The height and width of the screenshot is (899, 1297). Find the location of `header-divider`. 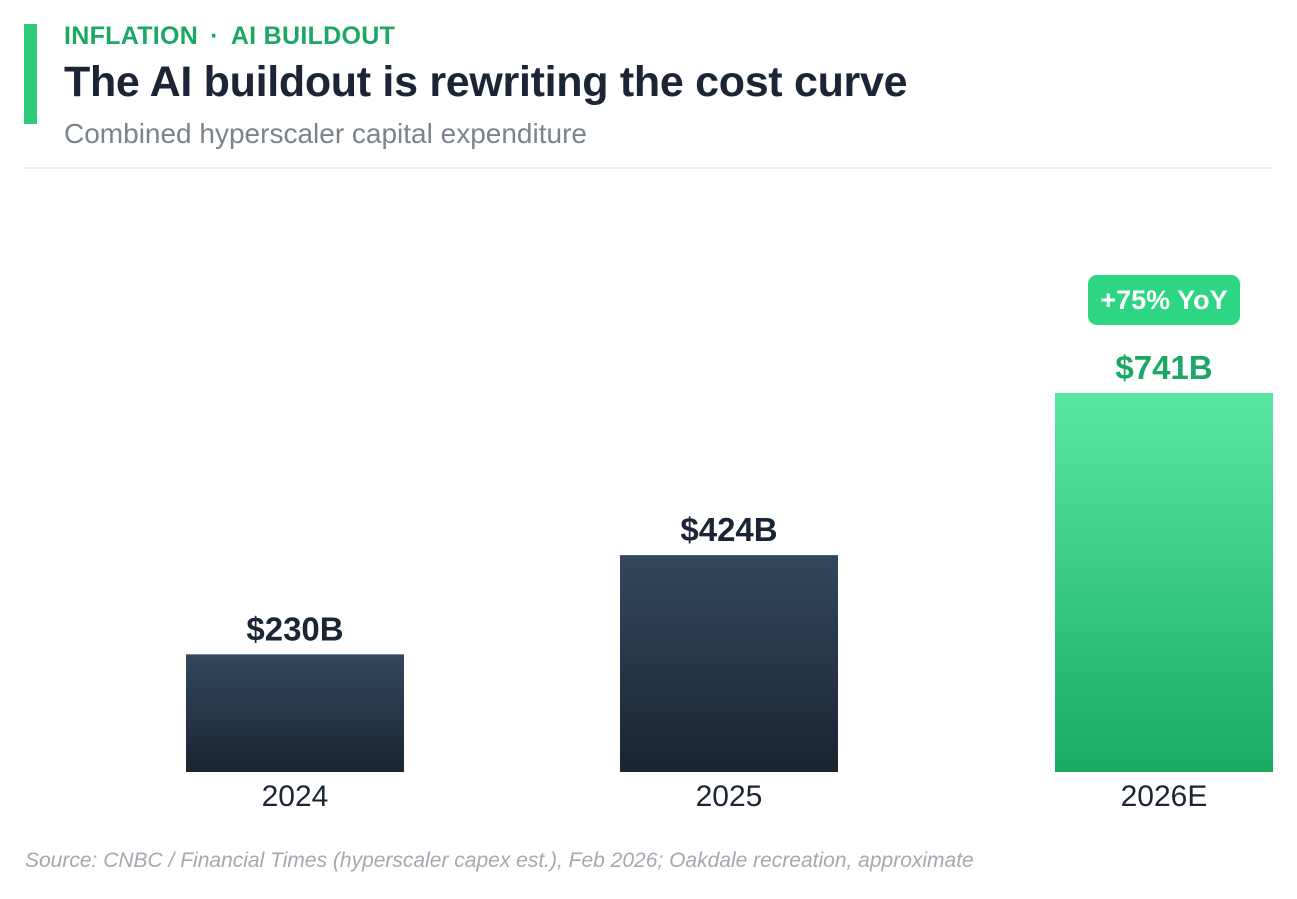

header-divider is located at coordinates (648, 168).